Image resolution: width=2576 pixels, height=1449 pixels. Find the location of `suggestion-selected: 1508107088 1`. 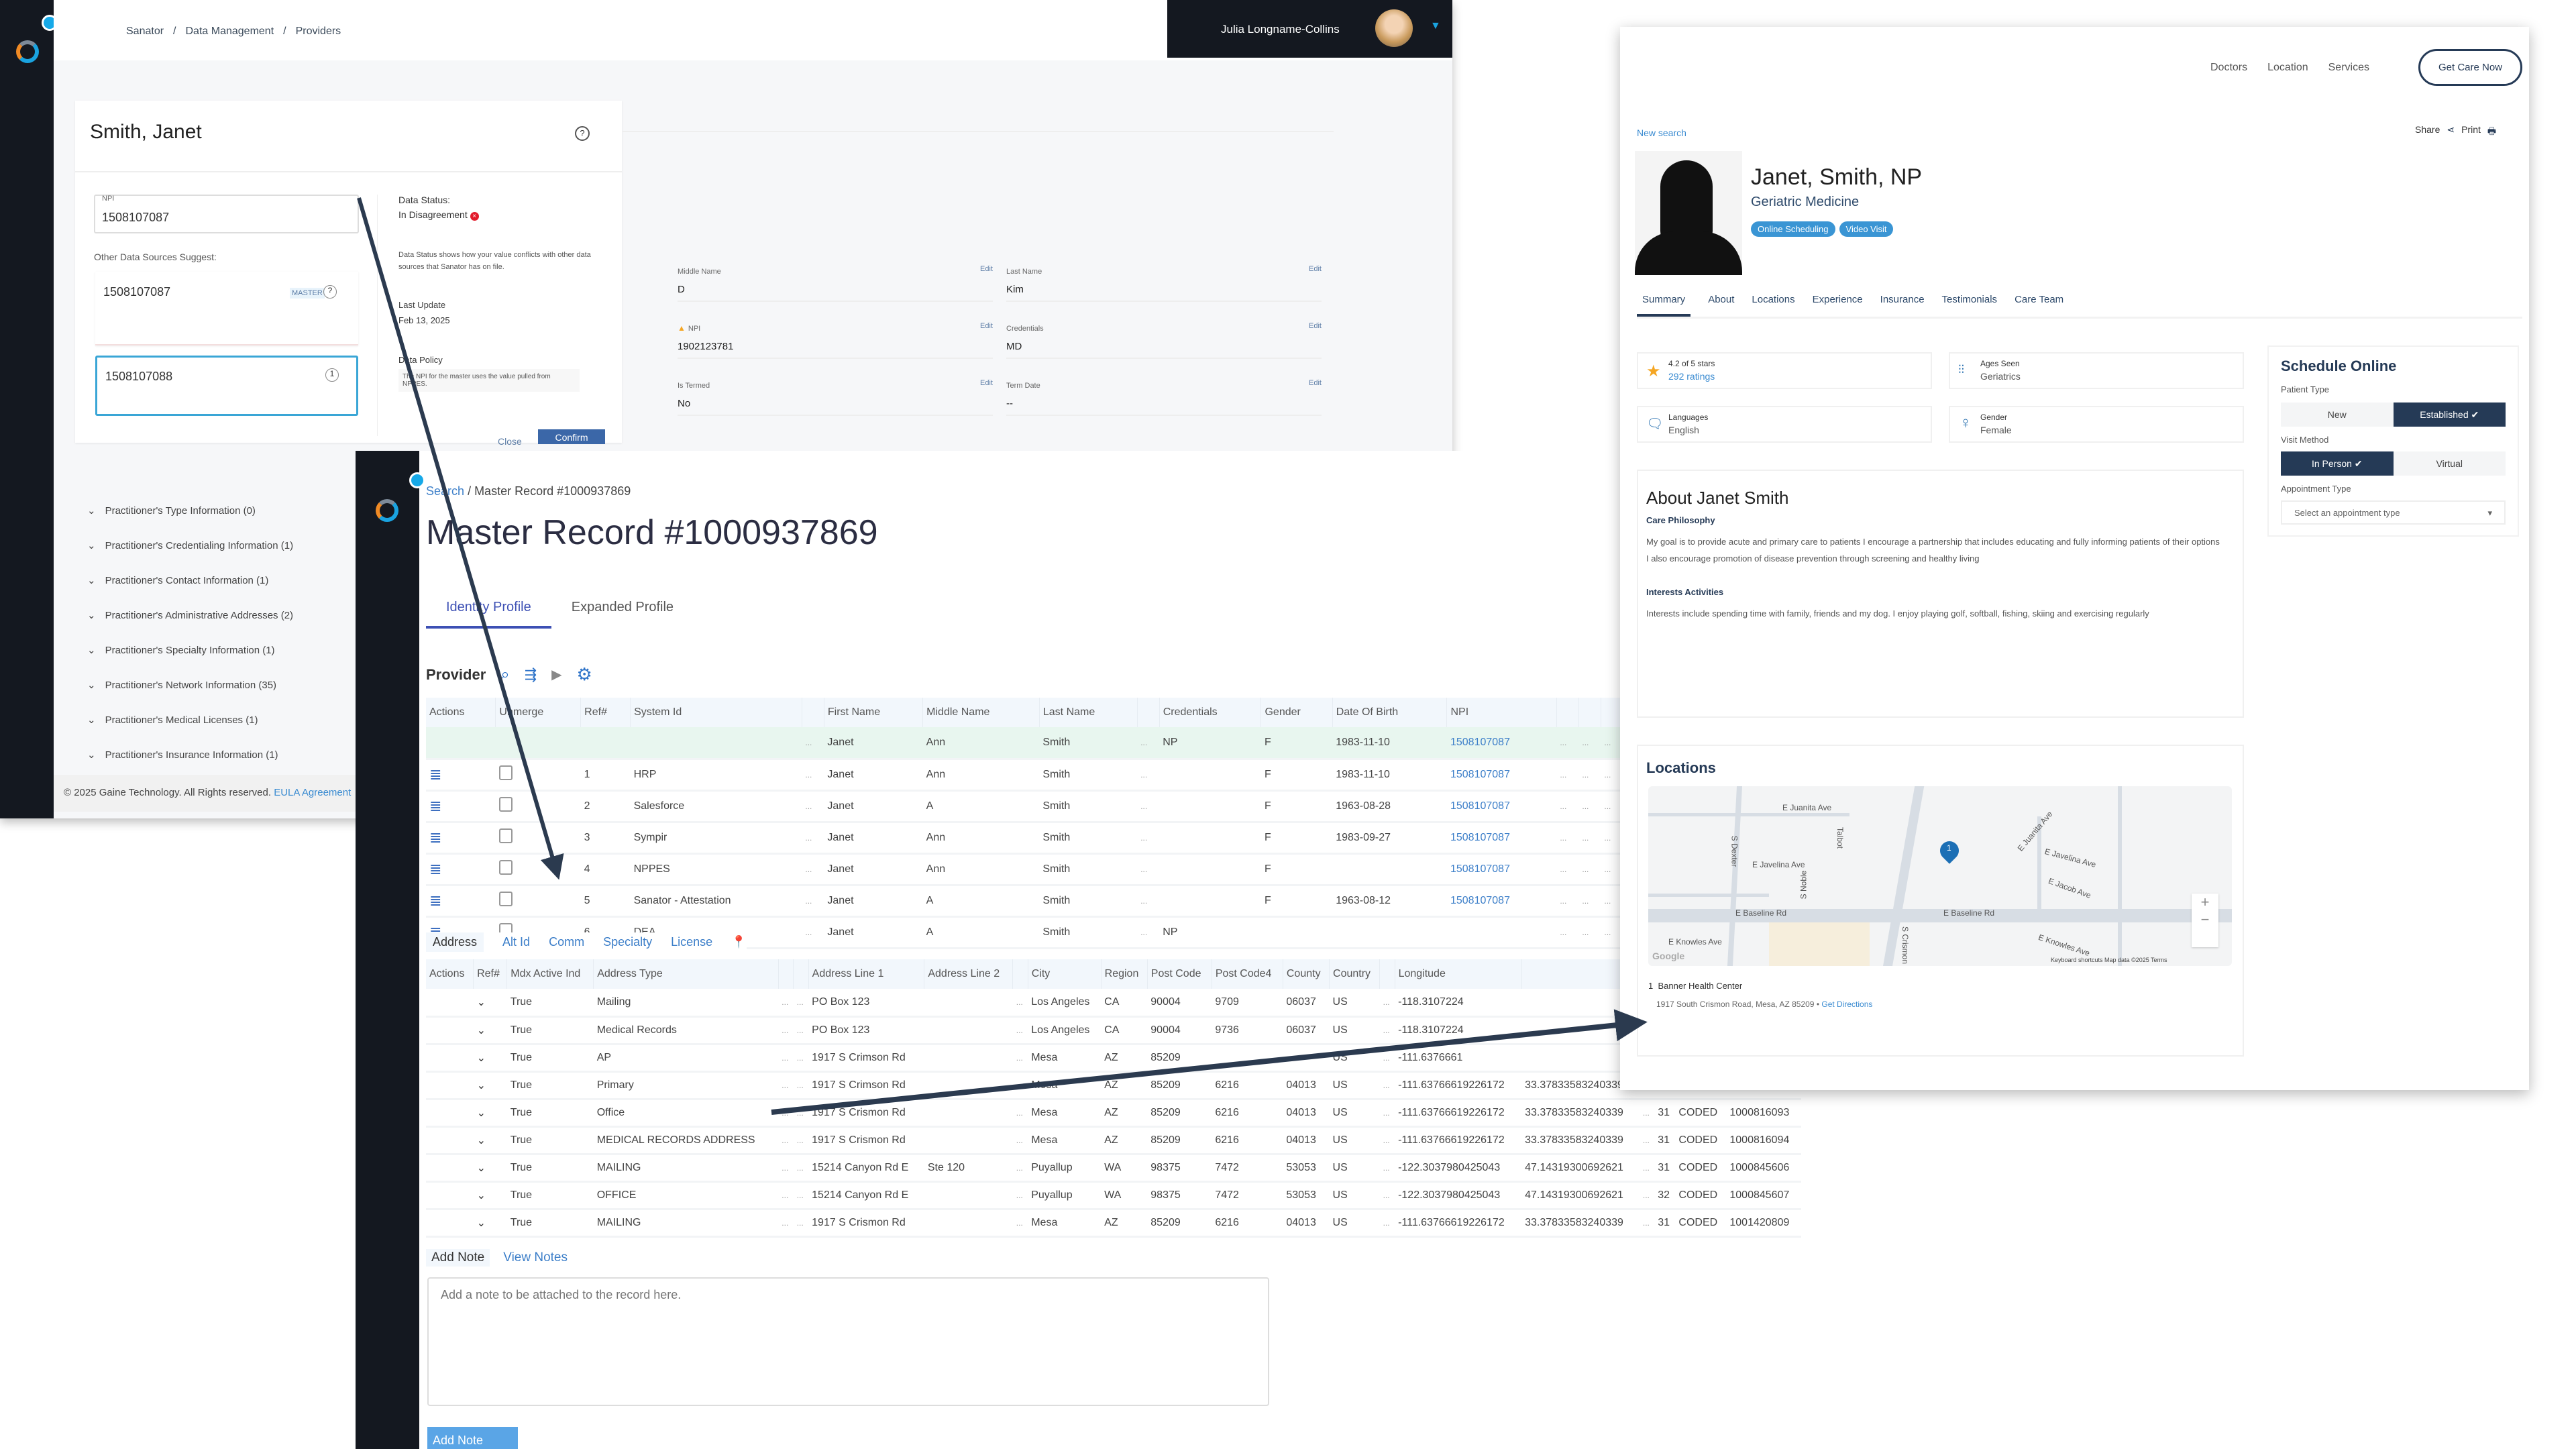

suggestion-selected: 1508107088 1 is located at coordinates (226, 386).